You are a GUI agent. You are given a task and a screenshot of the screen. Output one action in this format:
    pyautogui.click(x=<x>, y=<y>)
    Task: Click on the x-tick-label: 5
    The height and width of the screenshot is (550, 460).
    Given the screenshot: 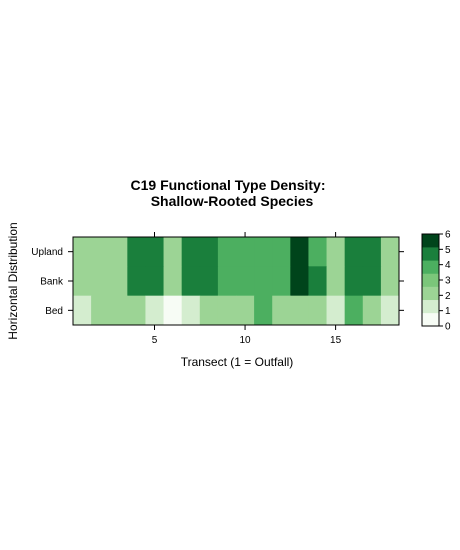 What is the action you would take?
    pyautogui.click(x=155, y=340)
    